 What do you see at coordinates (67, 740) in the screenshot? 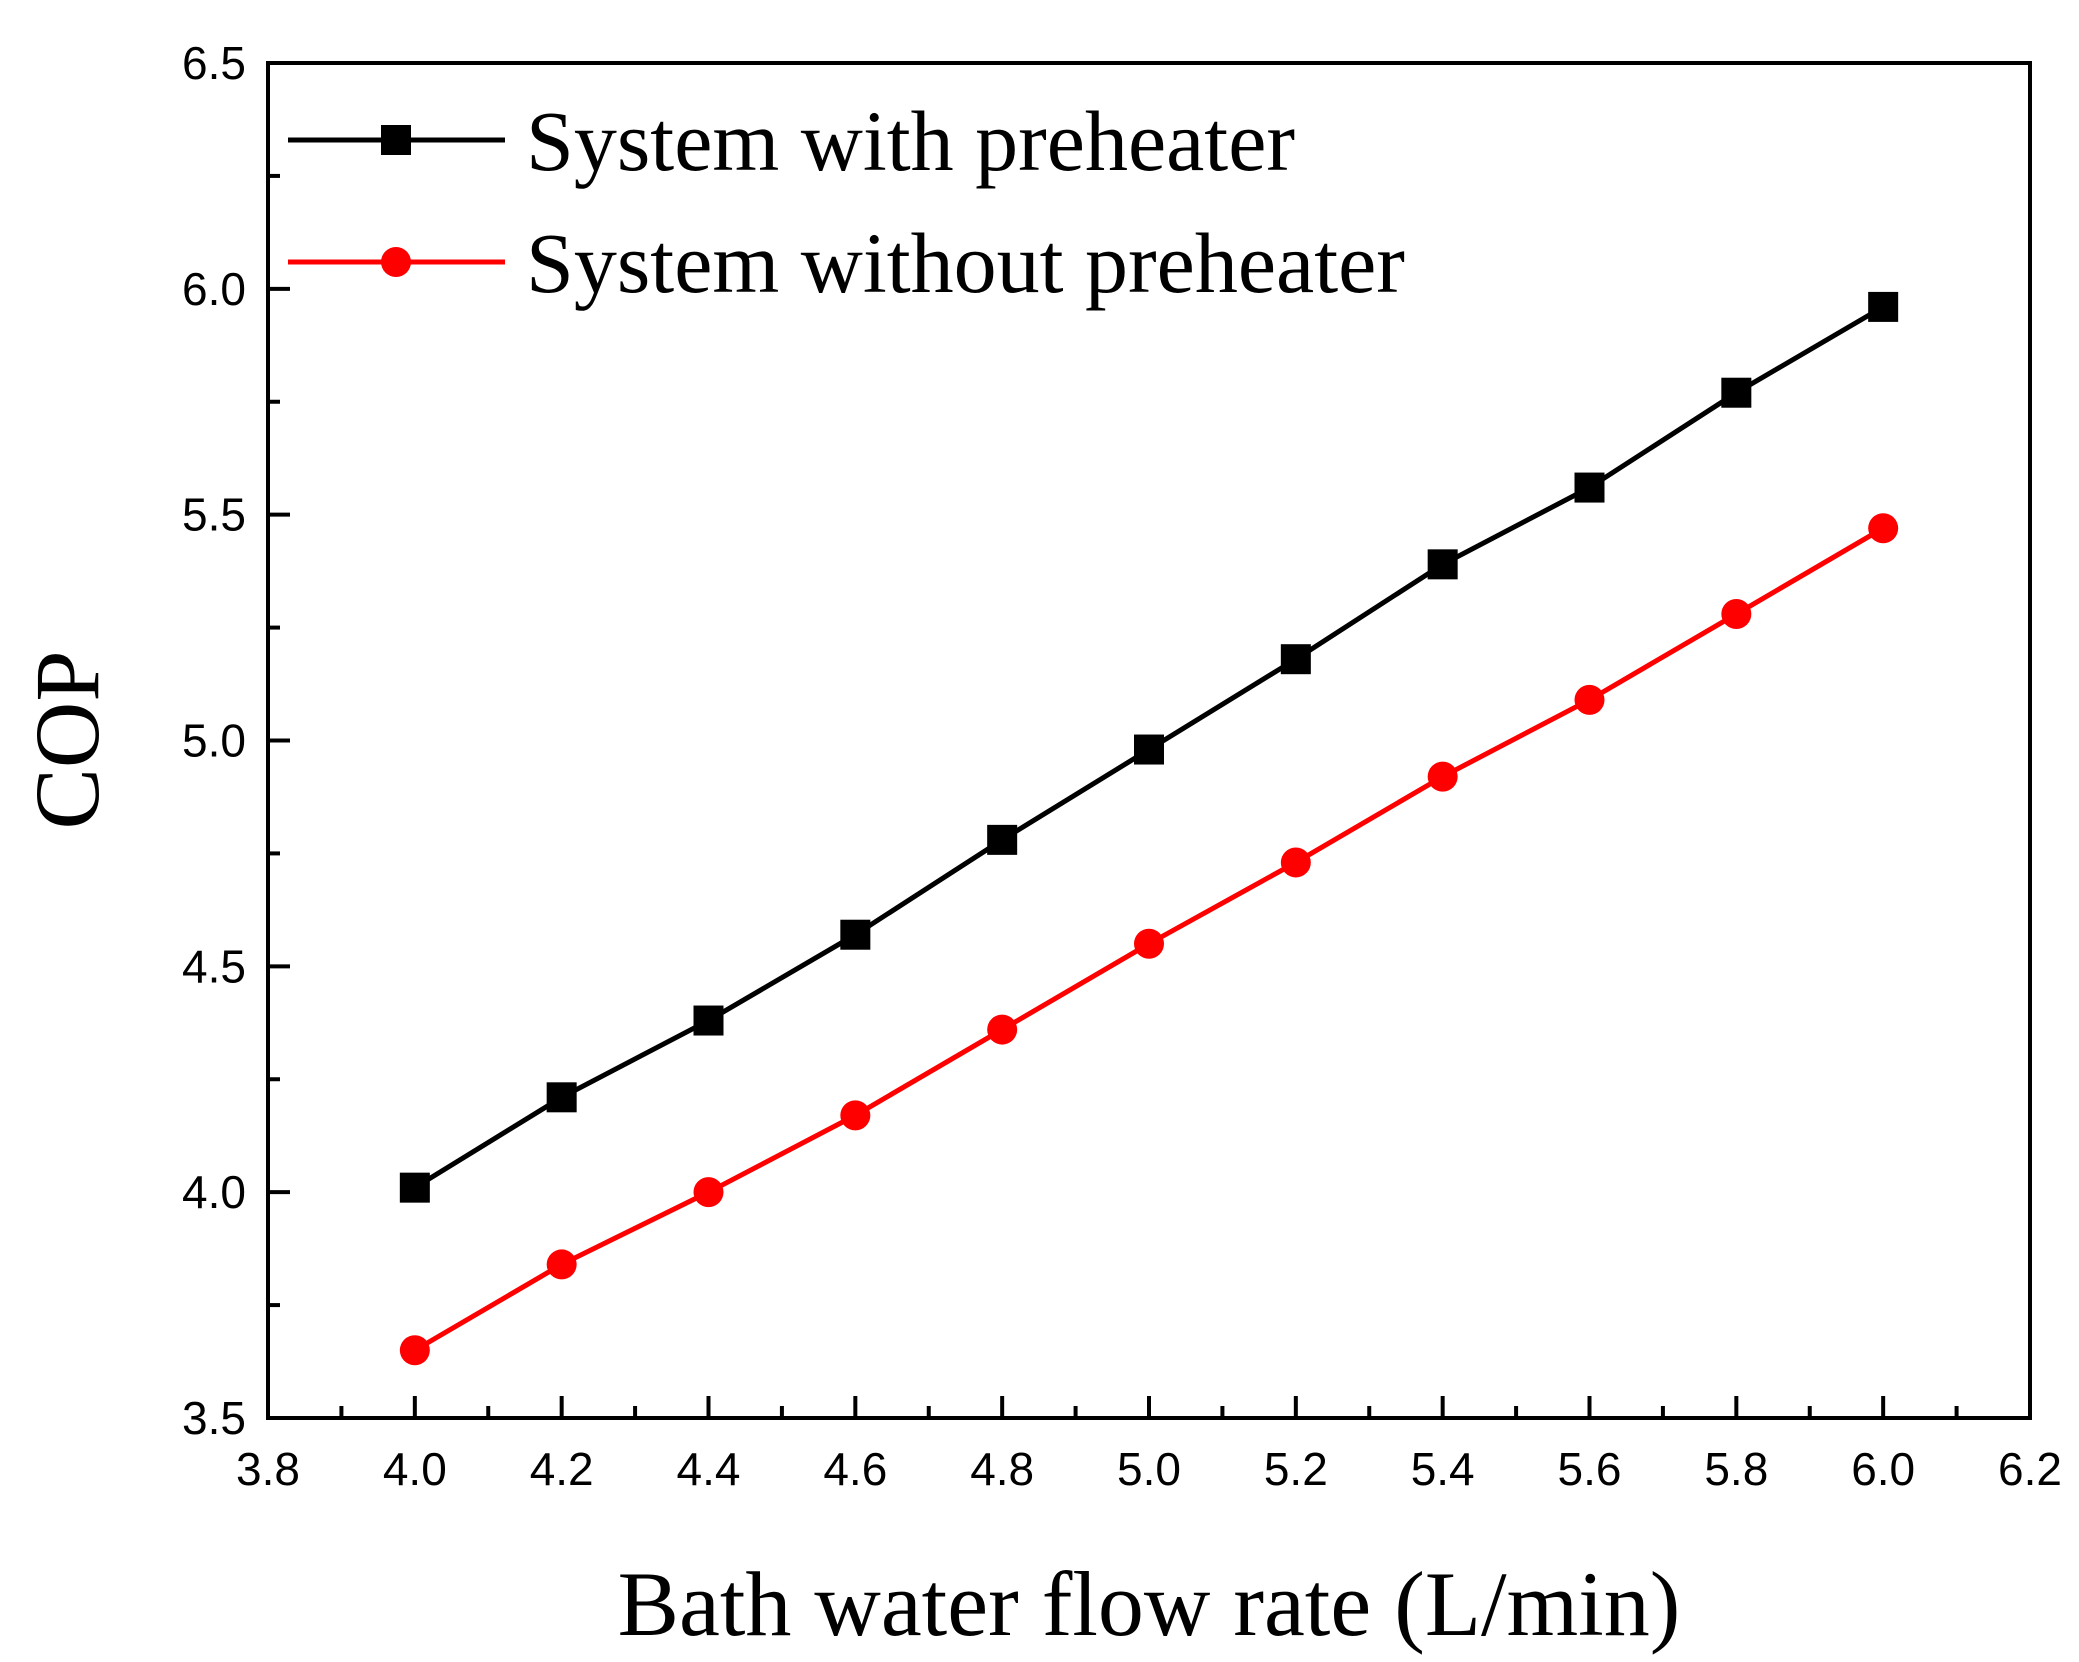
I see `y-axis-title: COP` at bounding box center [67, 740].